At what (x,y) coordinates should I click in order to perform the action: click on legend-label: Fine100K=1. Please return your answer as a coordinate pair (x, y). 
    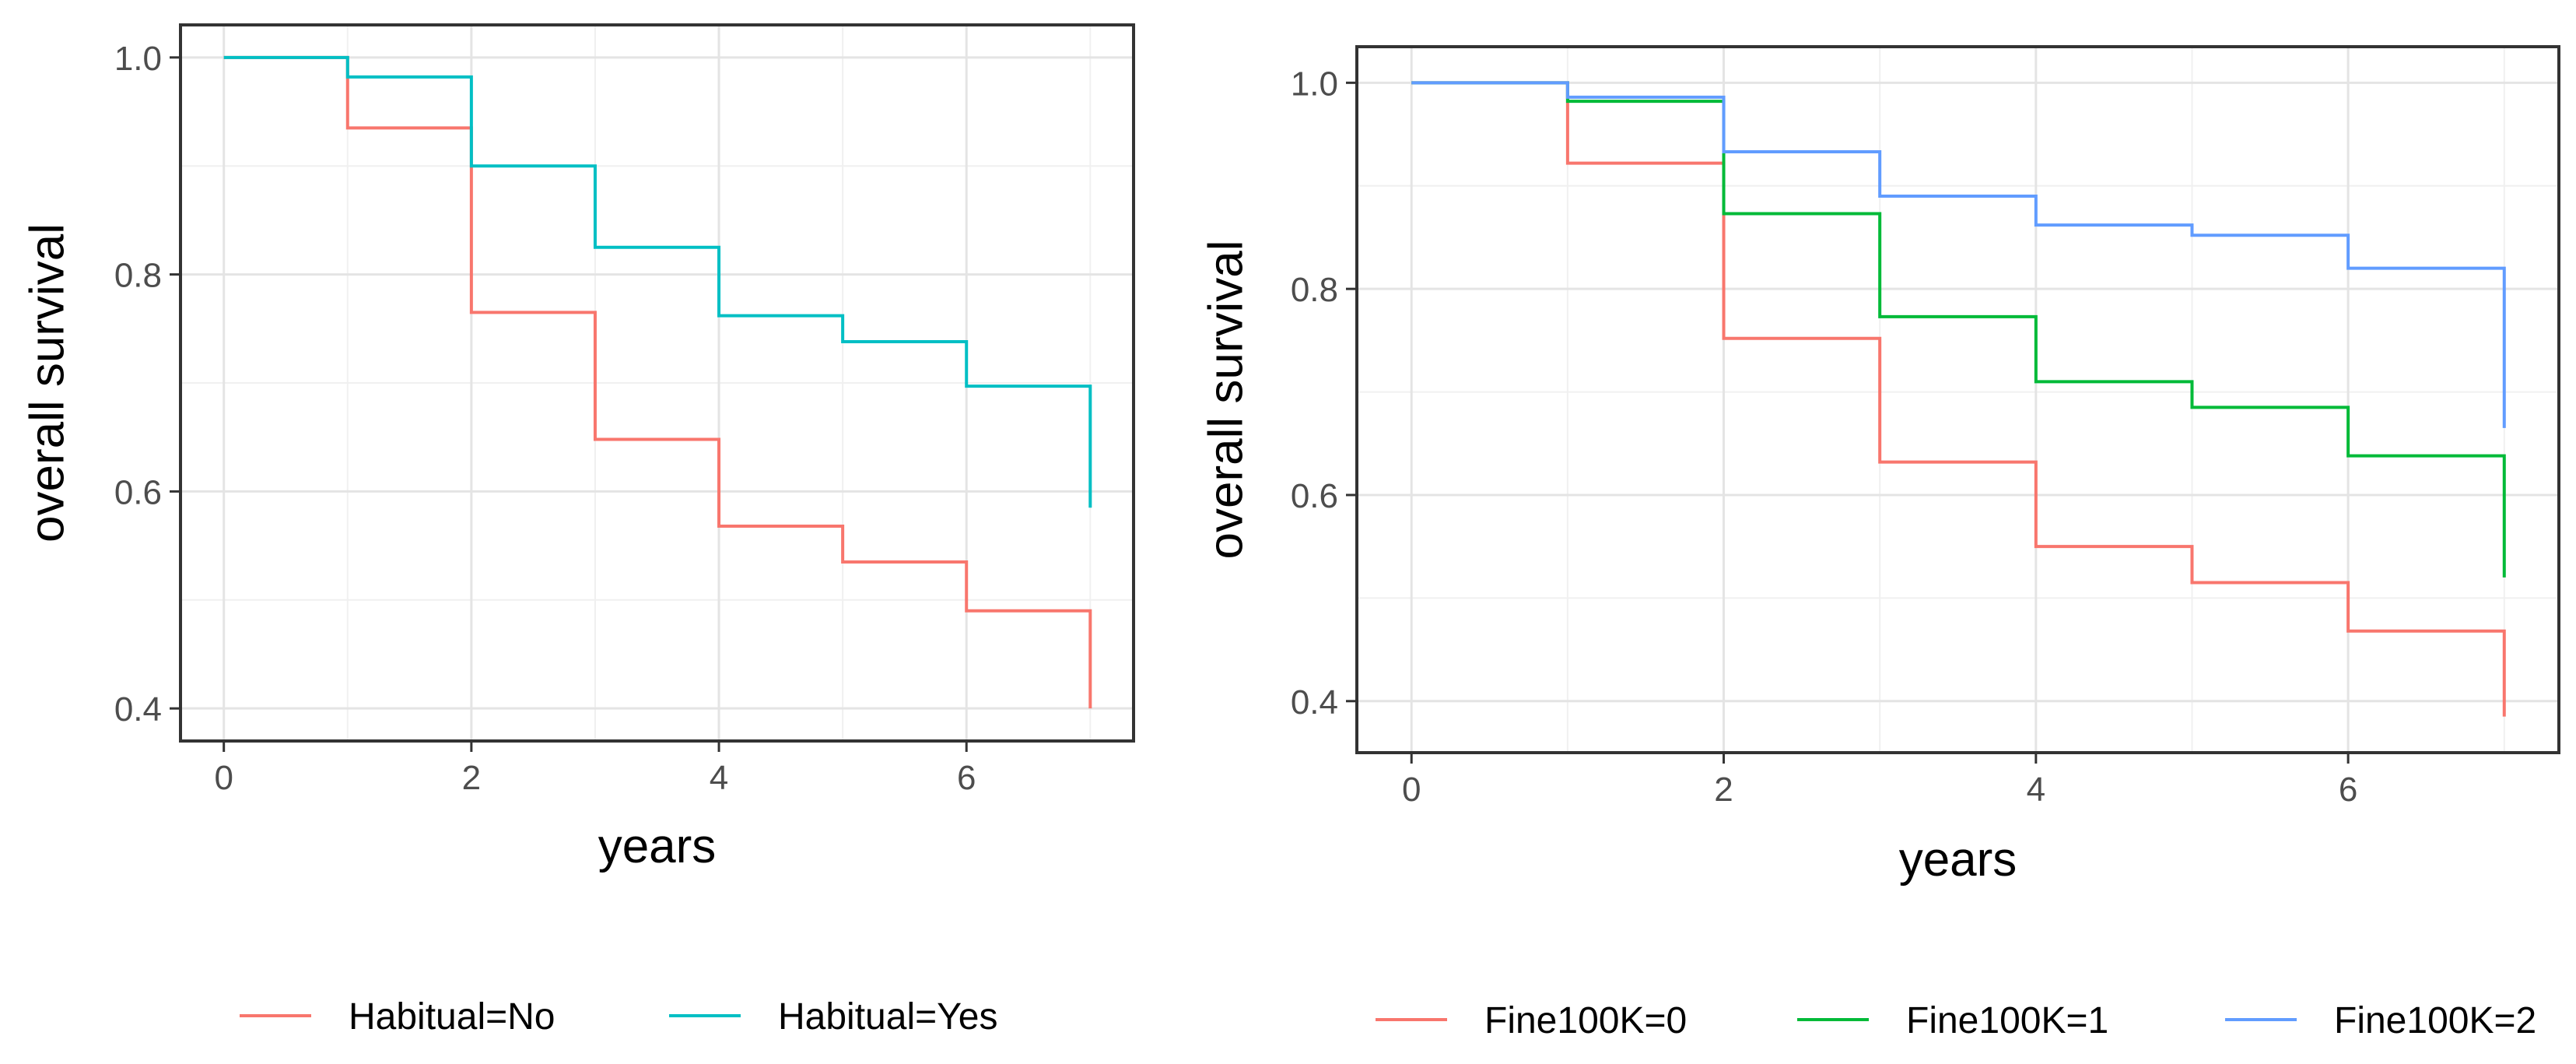
    Looking at the image, I should click on (2007, 1020).